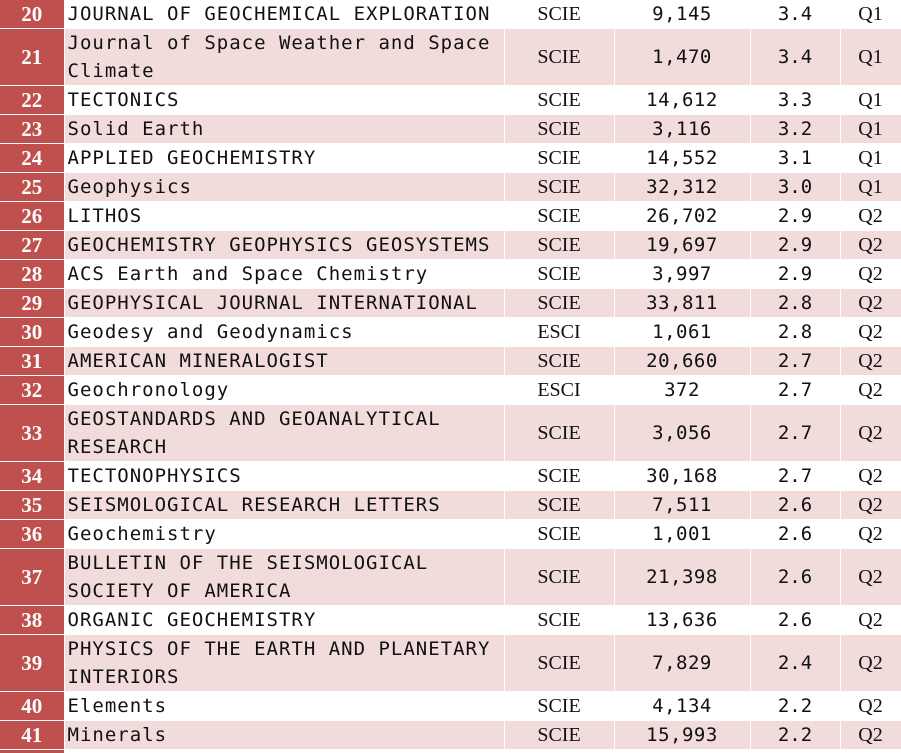 The height and width of the screenshot is (753, 901). Describe the element at coordinates (32, 14) in the screenshot. I see `rank-cell: 20` at that location.